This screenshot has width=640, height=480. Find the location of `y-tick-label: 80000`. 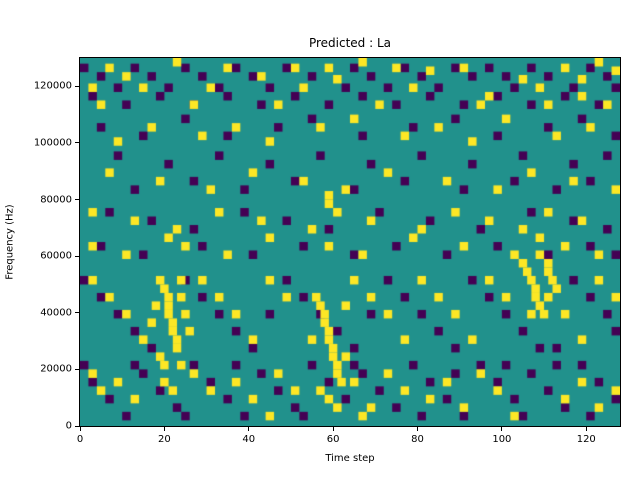

y-tick-label: 80000 is located at coordinates (56, 200).